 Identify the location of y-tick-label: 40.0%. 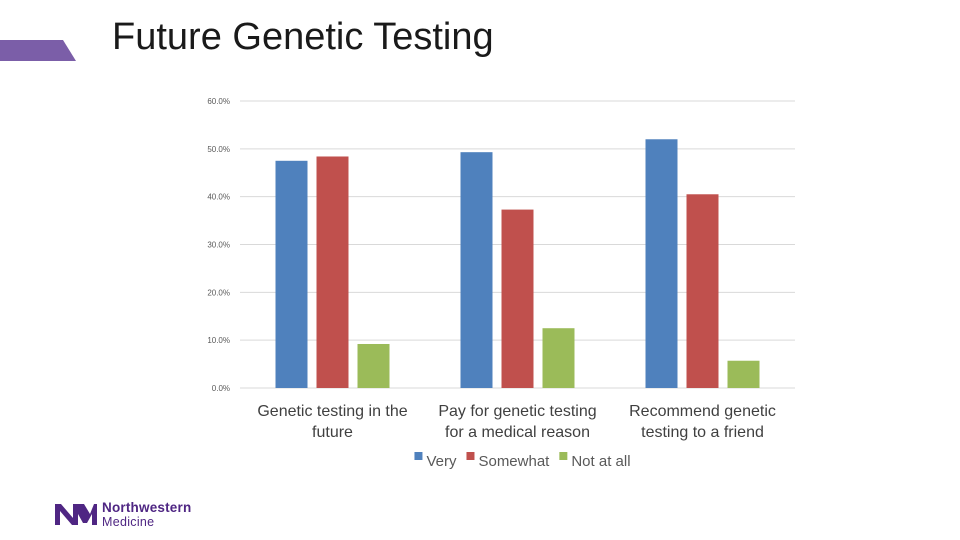
(218, 197).